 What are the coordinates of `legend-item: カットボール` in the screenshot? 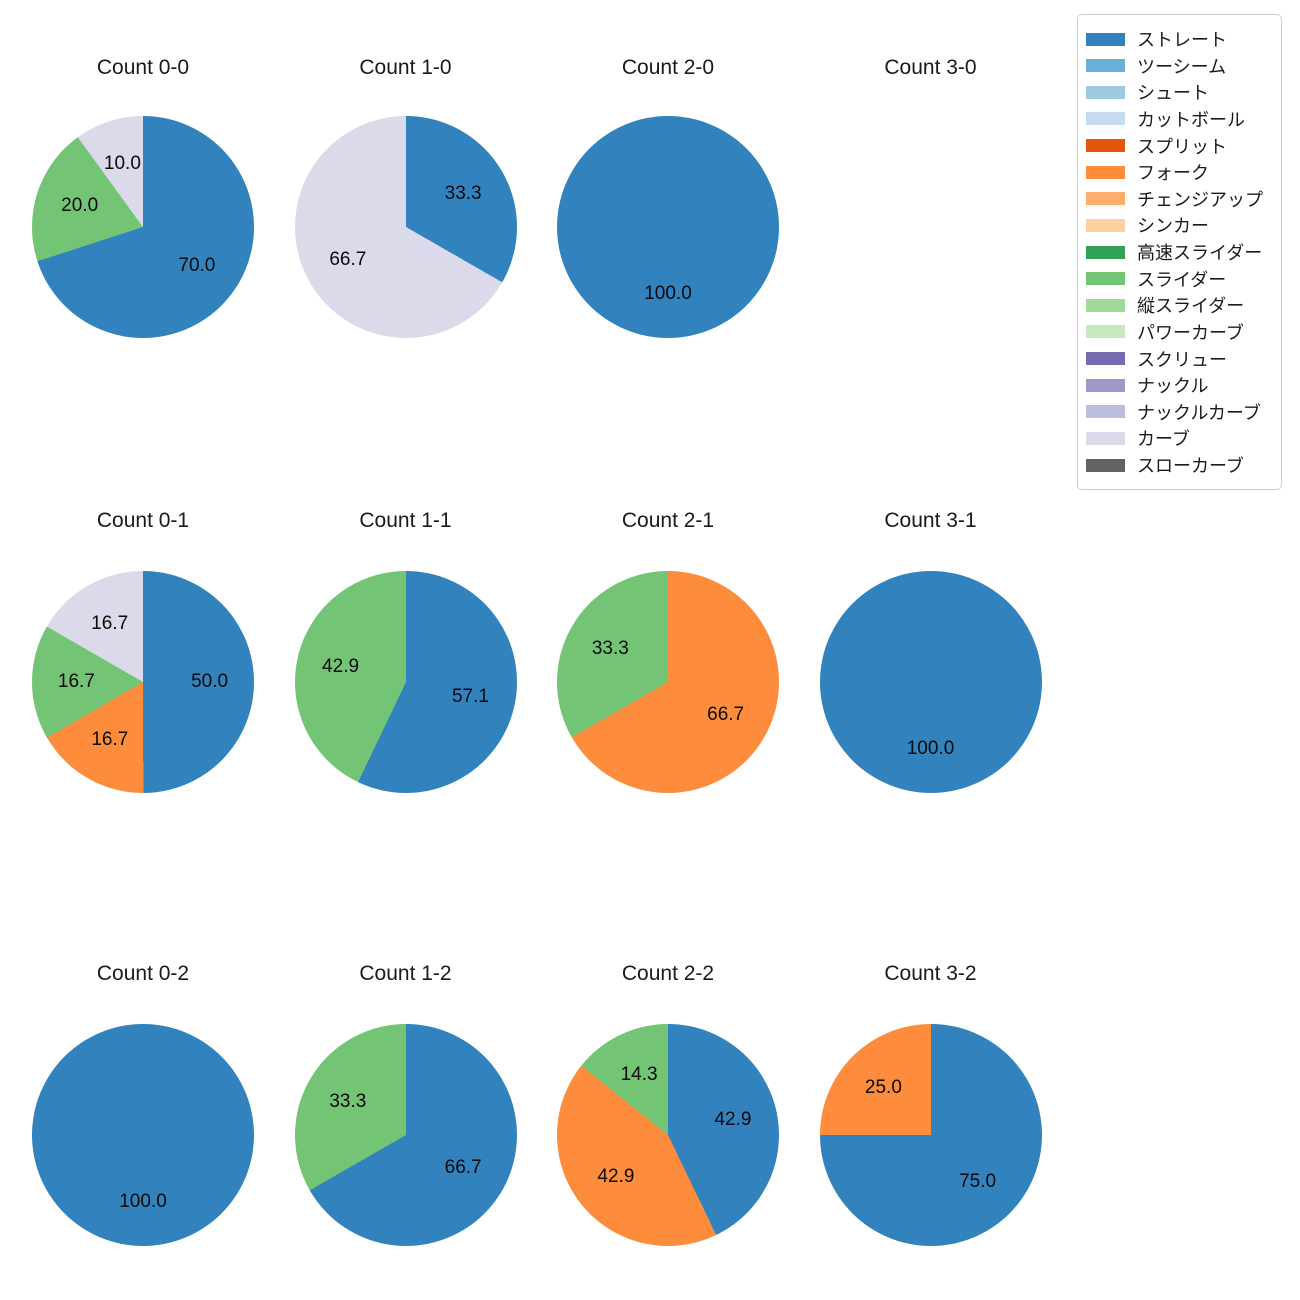 It's located at (1178, 119).